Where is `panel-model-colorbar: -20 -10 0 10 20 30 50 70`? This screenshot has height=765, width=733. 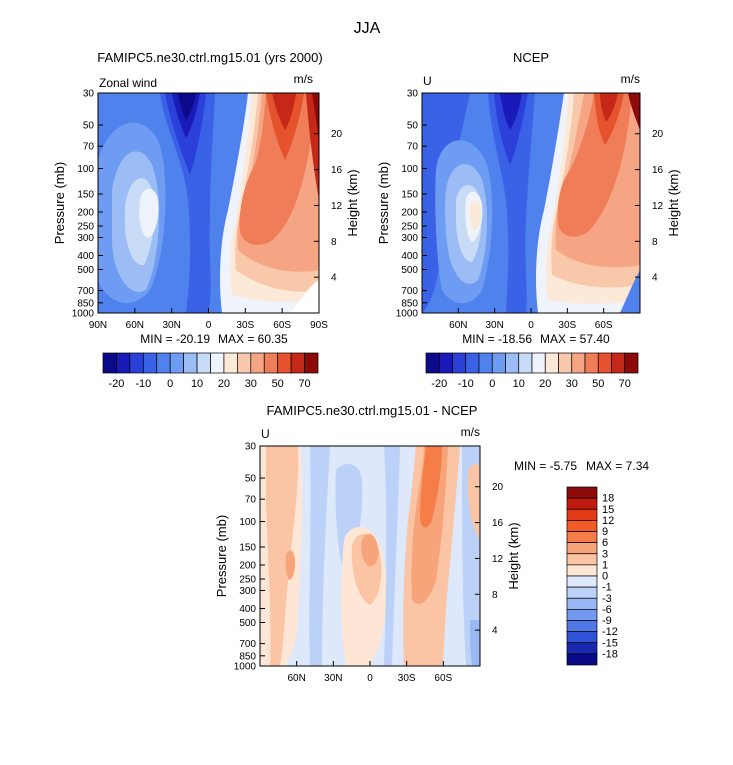 panel-model-colorbar: -20 -10 0 10 20 30 50 70 is located at coordinates (210, 371).